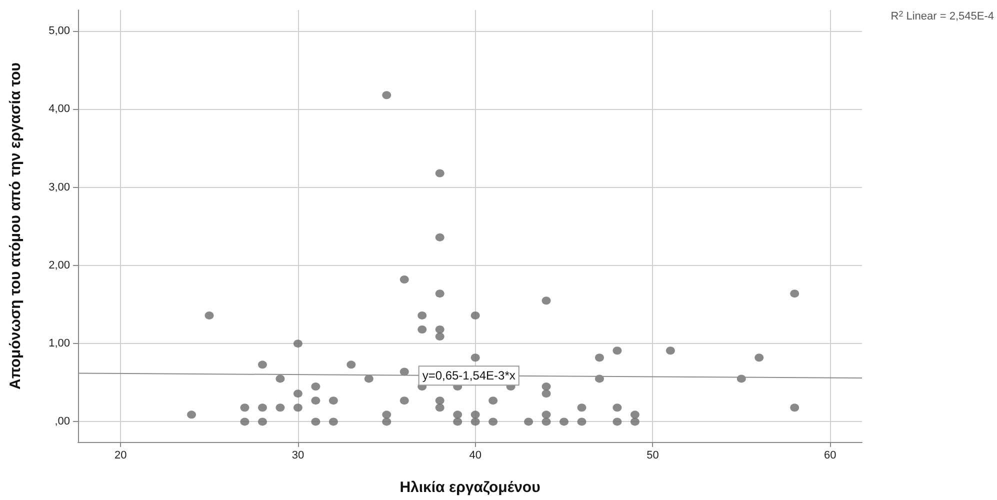  What do you see at coordinates (830, 456) in the screenshot?
I see `x-tick-label: 60` at bounding box center [830, 456].